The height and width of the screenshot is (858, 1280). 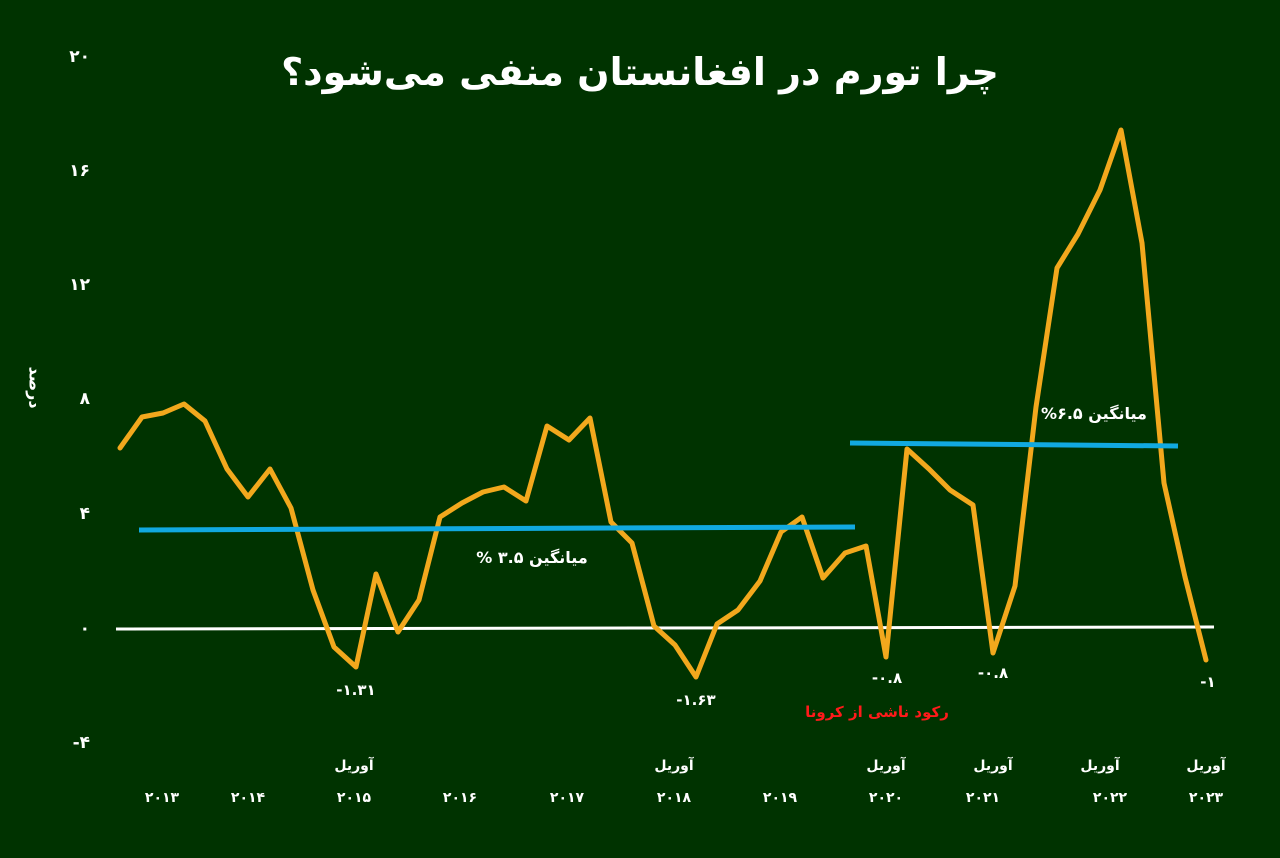 What do you see at coordinates (1094, 413) in the screenshot?
I see `average-label-2: میانگین ۶.۵%` at bounding box center [1094, 413].